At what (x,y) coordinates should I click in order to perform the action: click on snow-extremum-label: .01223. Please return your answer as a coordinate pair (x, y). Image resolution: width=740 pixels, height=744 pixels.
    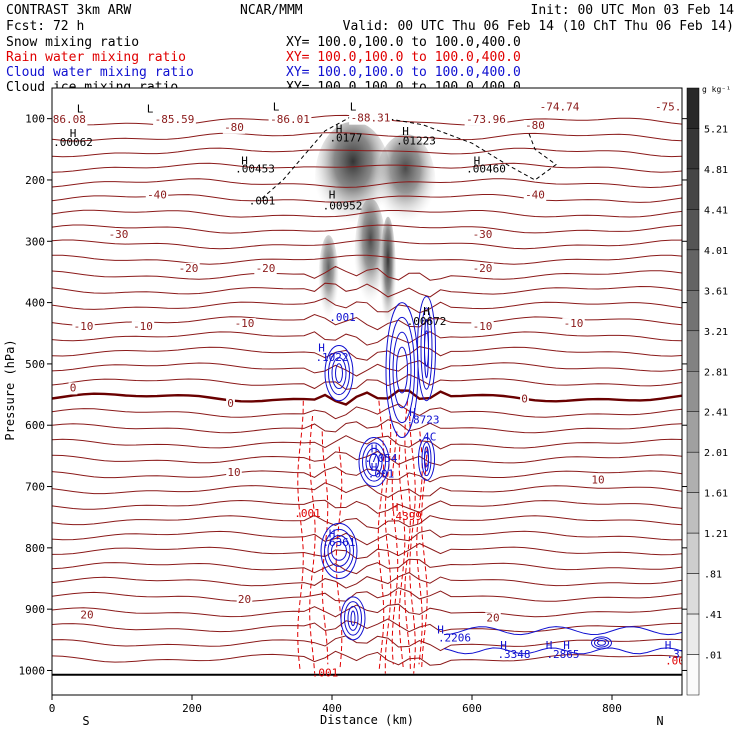
    Looking at the image, I should click on (416, 140).